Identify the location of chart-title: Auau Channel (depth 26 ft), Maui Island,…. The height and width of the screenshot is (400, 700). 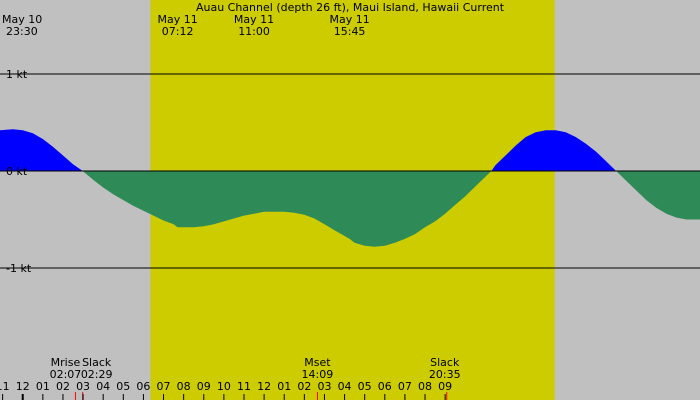
(350, 7).